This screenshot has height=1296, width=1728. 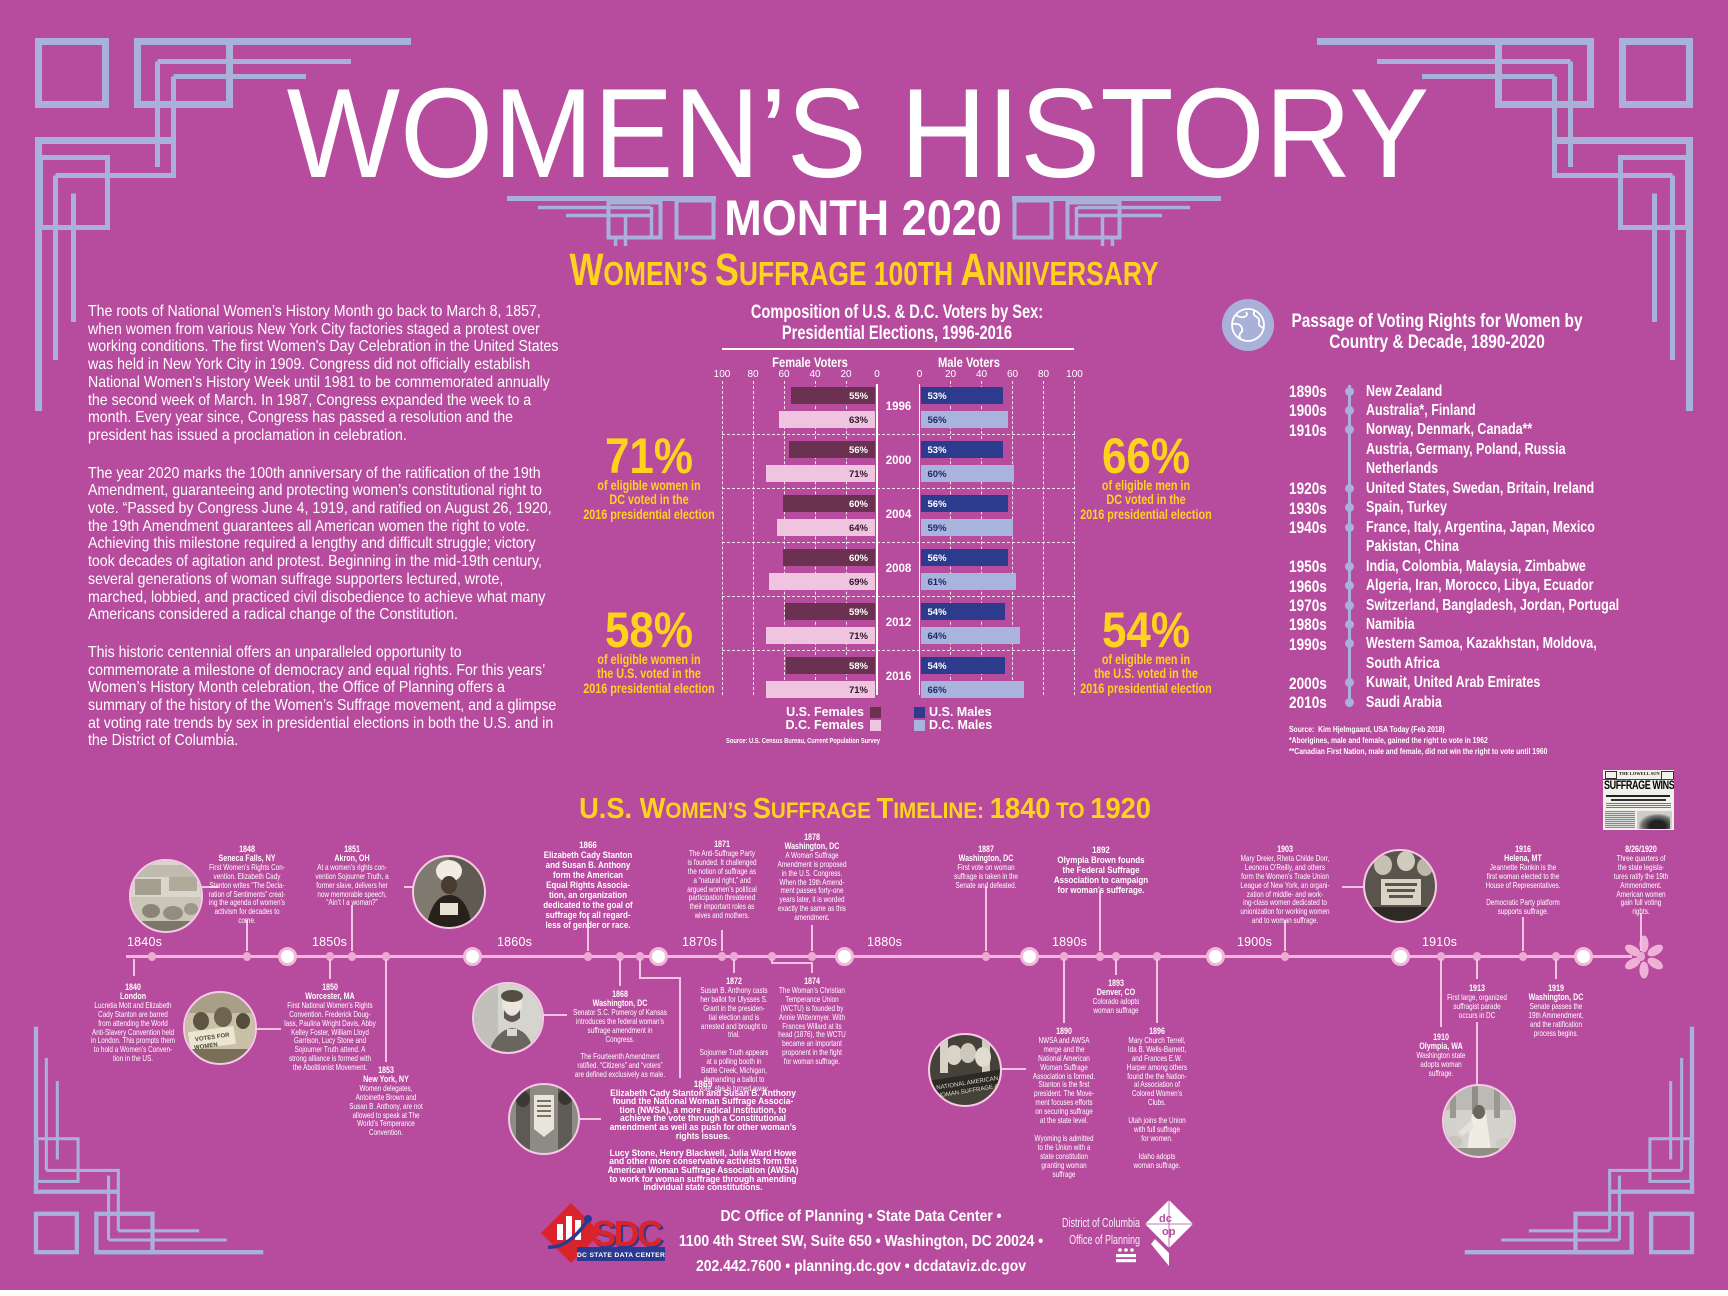 I want to click on svg-text: dc, so click(x=1165, y=1219).